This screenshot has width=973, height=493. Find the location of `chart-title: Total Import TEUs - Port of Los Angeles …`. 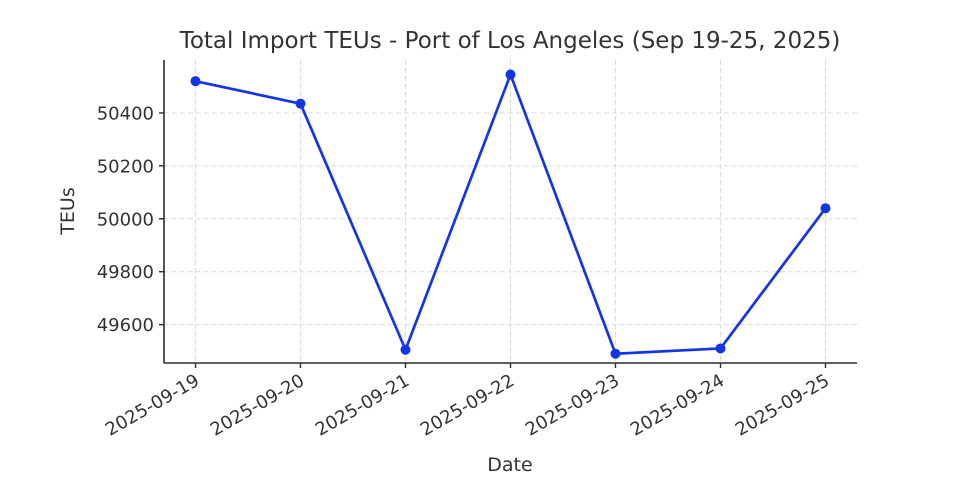

chart-title: Total Import TEUs - Port of Los Angeles … is located at coordinates (510, 41).